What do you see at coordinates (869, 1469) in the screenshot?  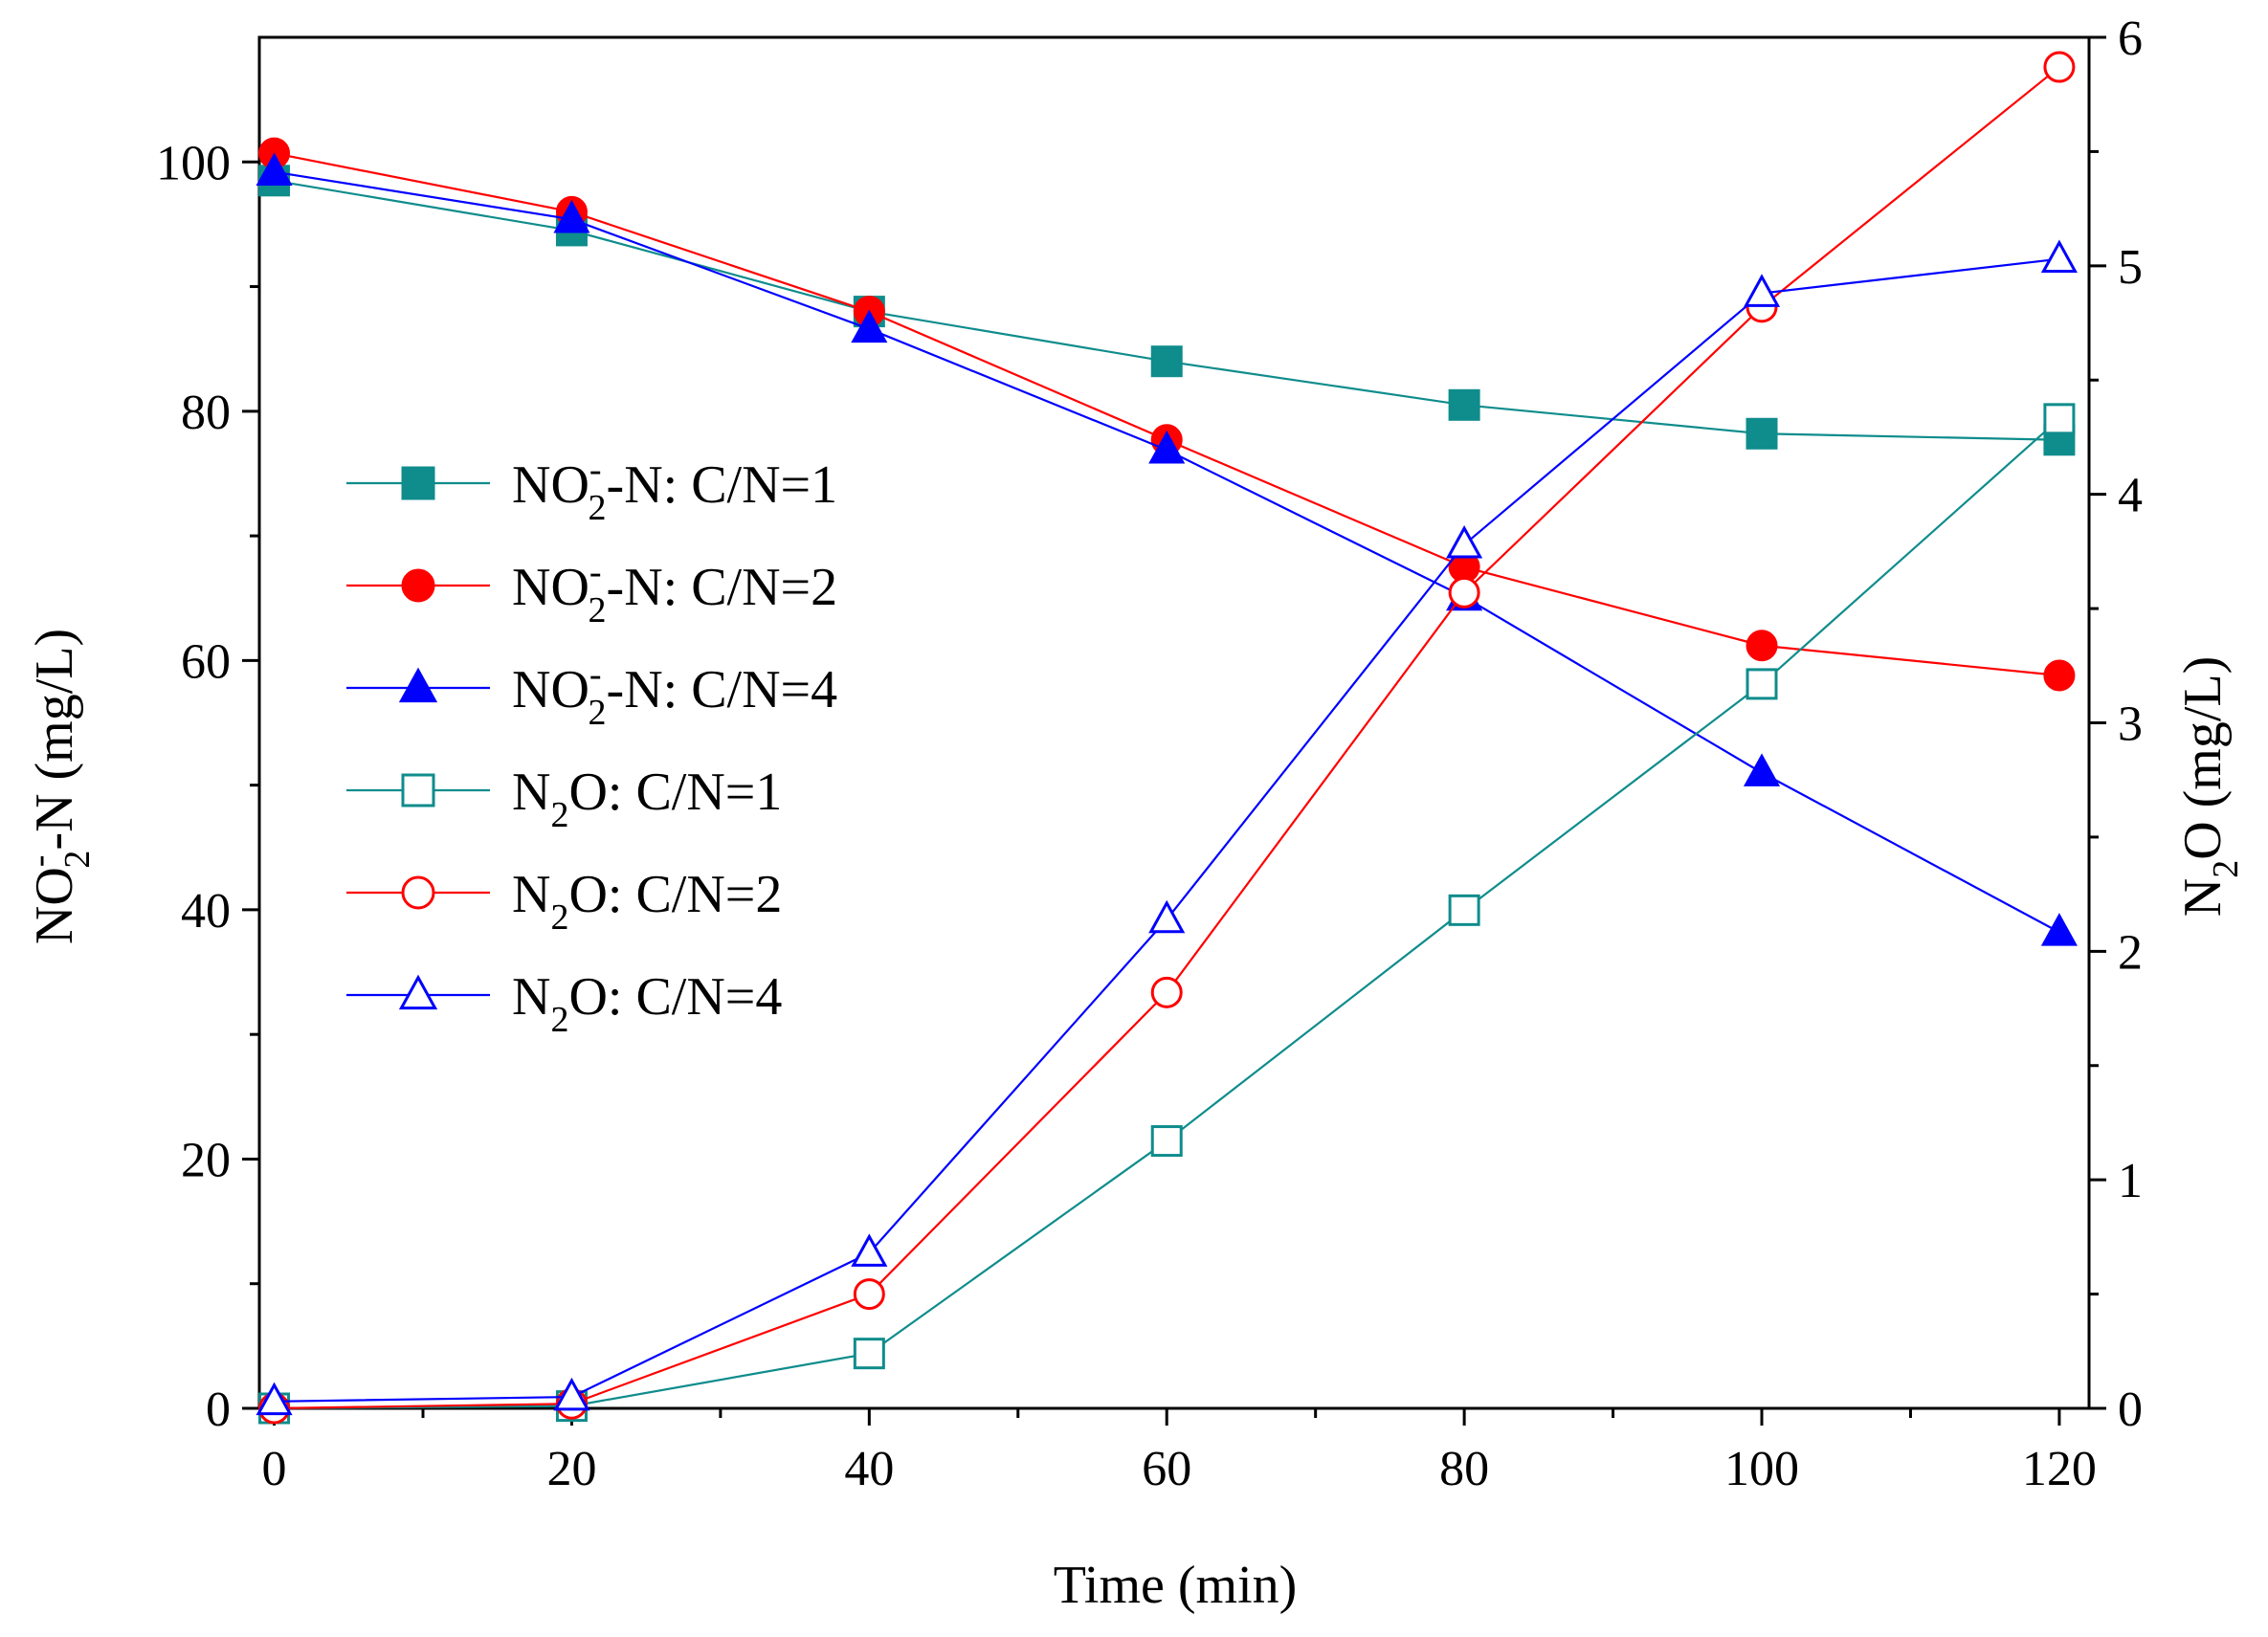 I see `x-tick-label: 40` at bounding box center [869, 1469].